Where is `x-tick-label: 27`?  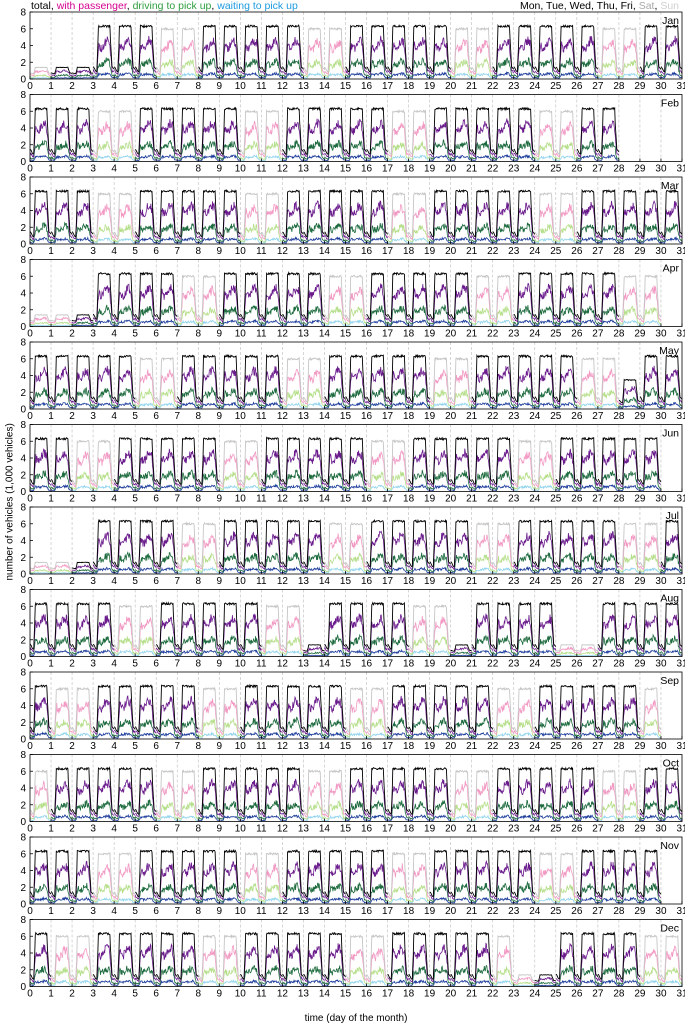
x-tick-label: 27 is located at coordinates (598, 581).